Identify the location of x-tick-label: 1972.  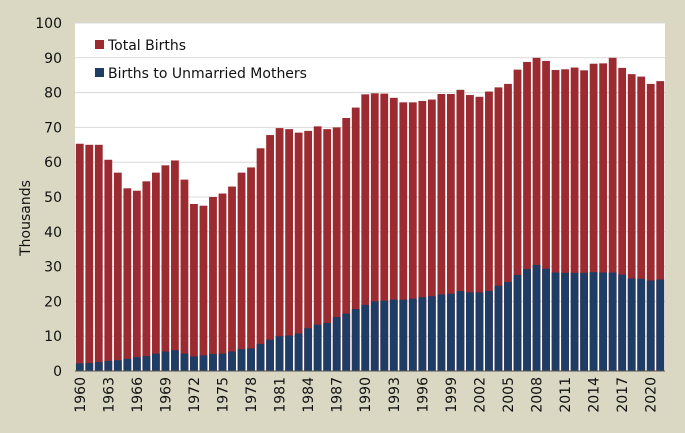
(195, 395).